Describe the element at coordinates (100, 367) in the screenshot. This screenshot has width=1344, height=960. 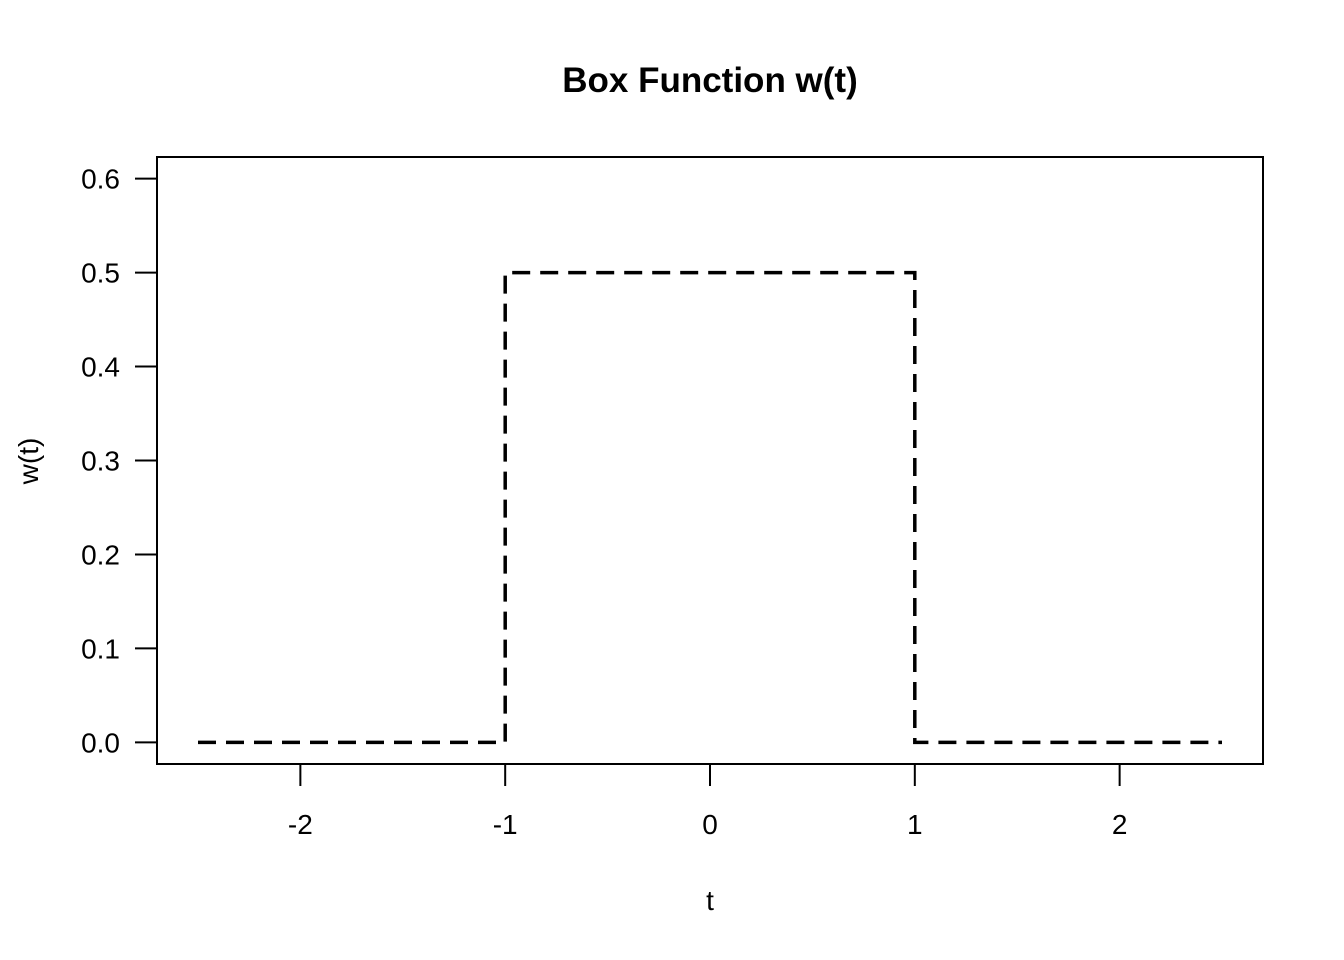
I see `y-tick-label: 0.4` at that location.